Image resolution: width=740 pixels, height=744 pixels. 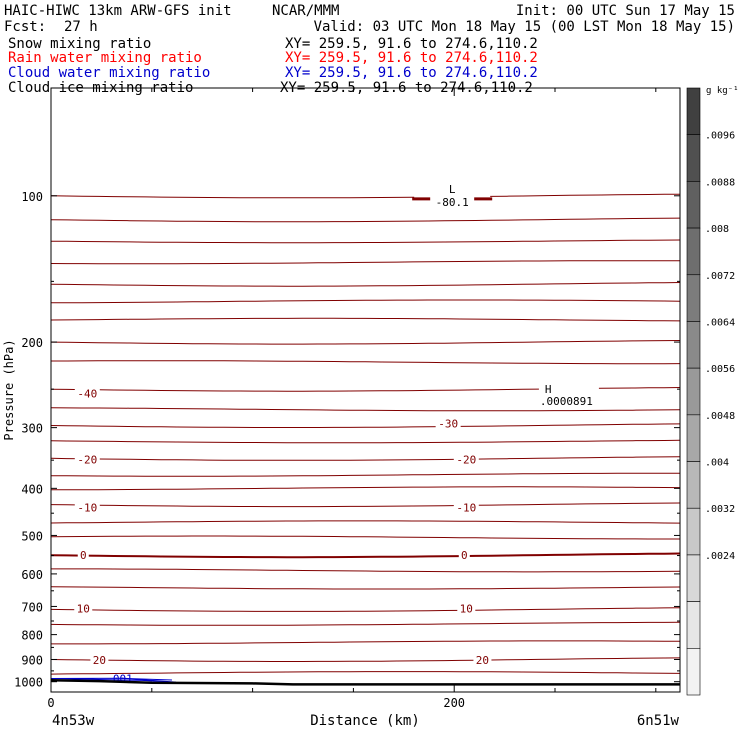 I want to click on colorbar-tick-label: .004, so click(x=717, y=463).